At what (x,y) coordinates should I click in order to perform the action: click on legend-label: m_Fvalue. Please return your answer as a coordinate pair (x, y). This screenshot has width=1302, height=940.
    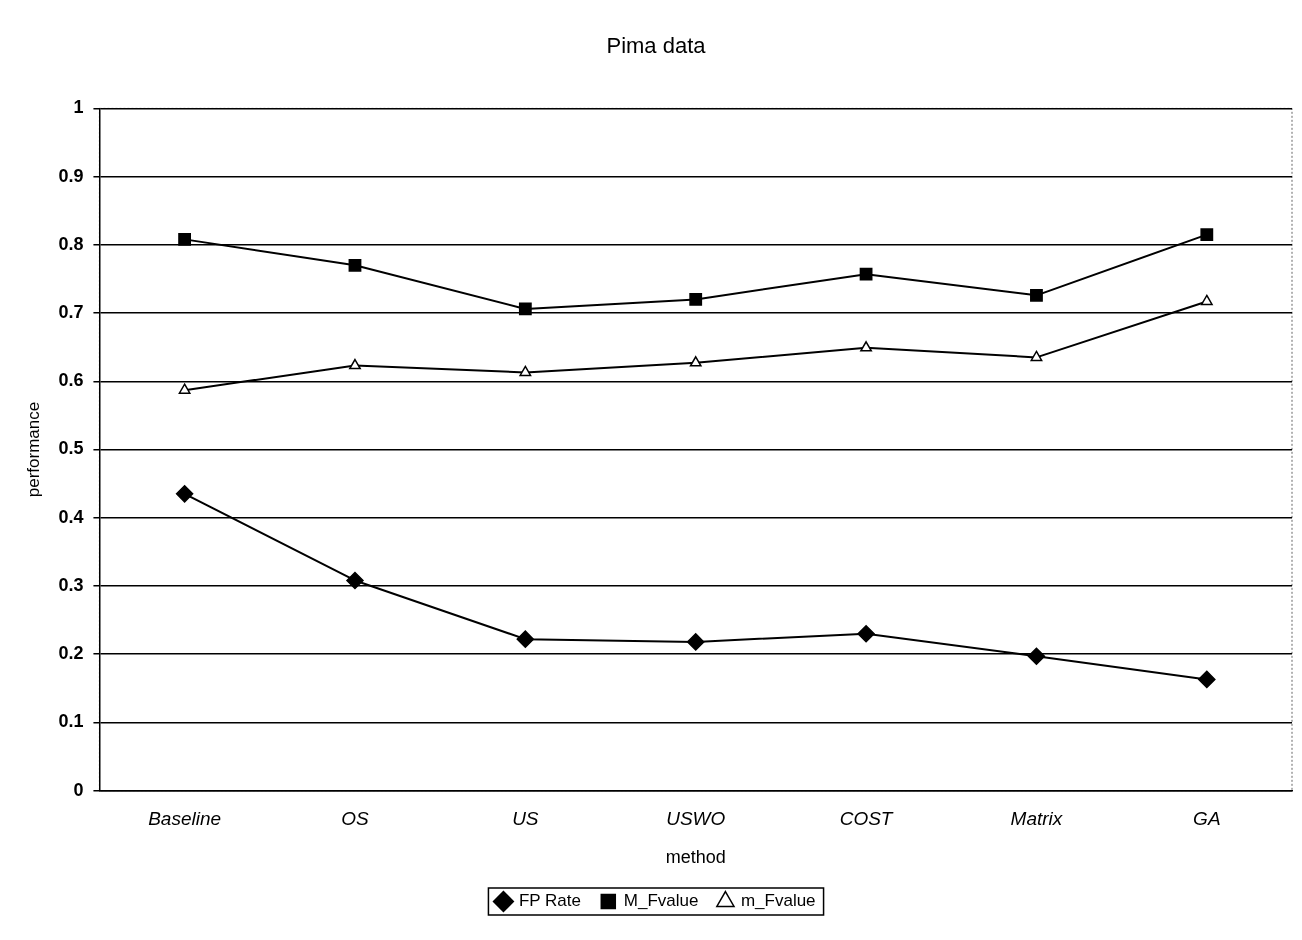
    Looking at the image, I should click on (778, 901).